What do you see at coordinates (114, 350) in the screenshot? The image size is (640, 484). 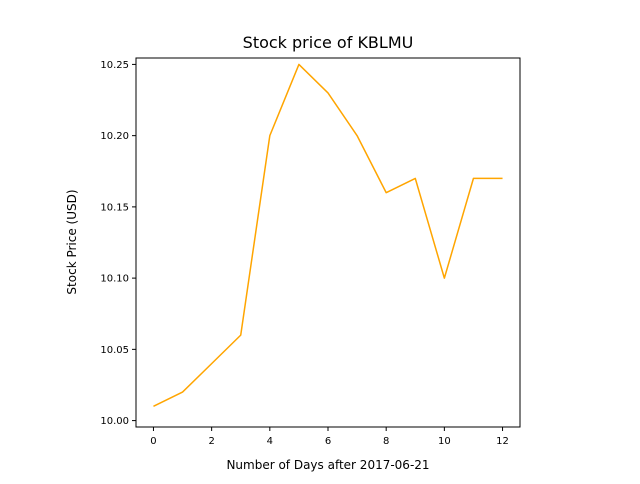 I see `y-tick-label: 10.05` at bounding box center [114, 350].